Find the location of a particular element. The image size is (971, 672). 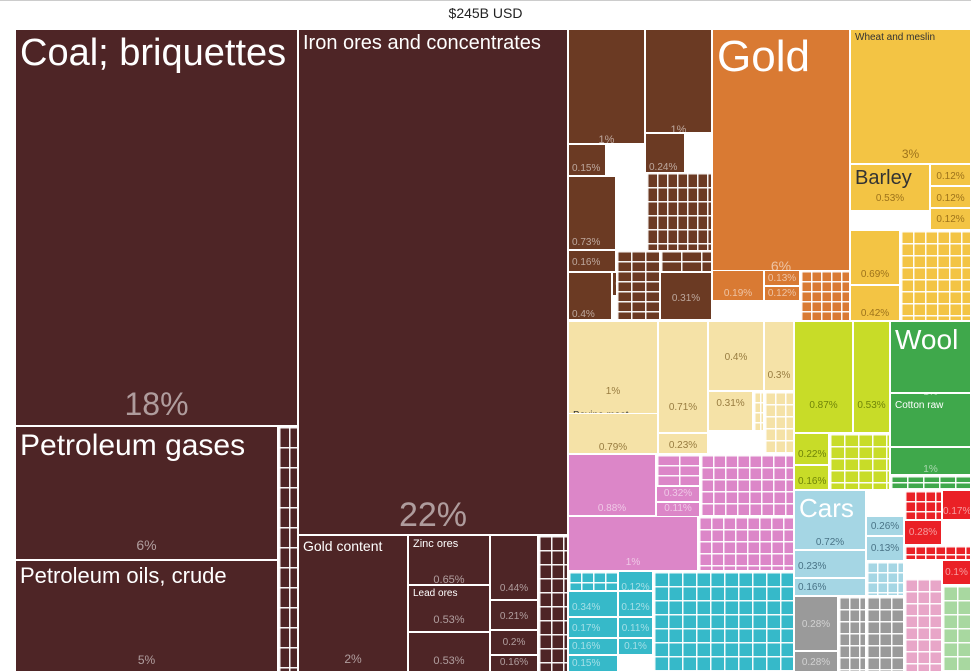

treemap-tile: 0.34% is located at coordinates (593, 604).